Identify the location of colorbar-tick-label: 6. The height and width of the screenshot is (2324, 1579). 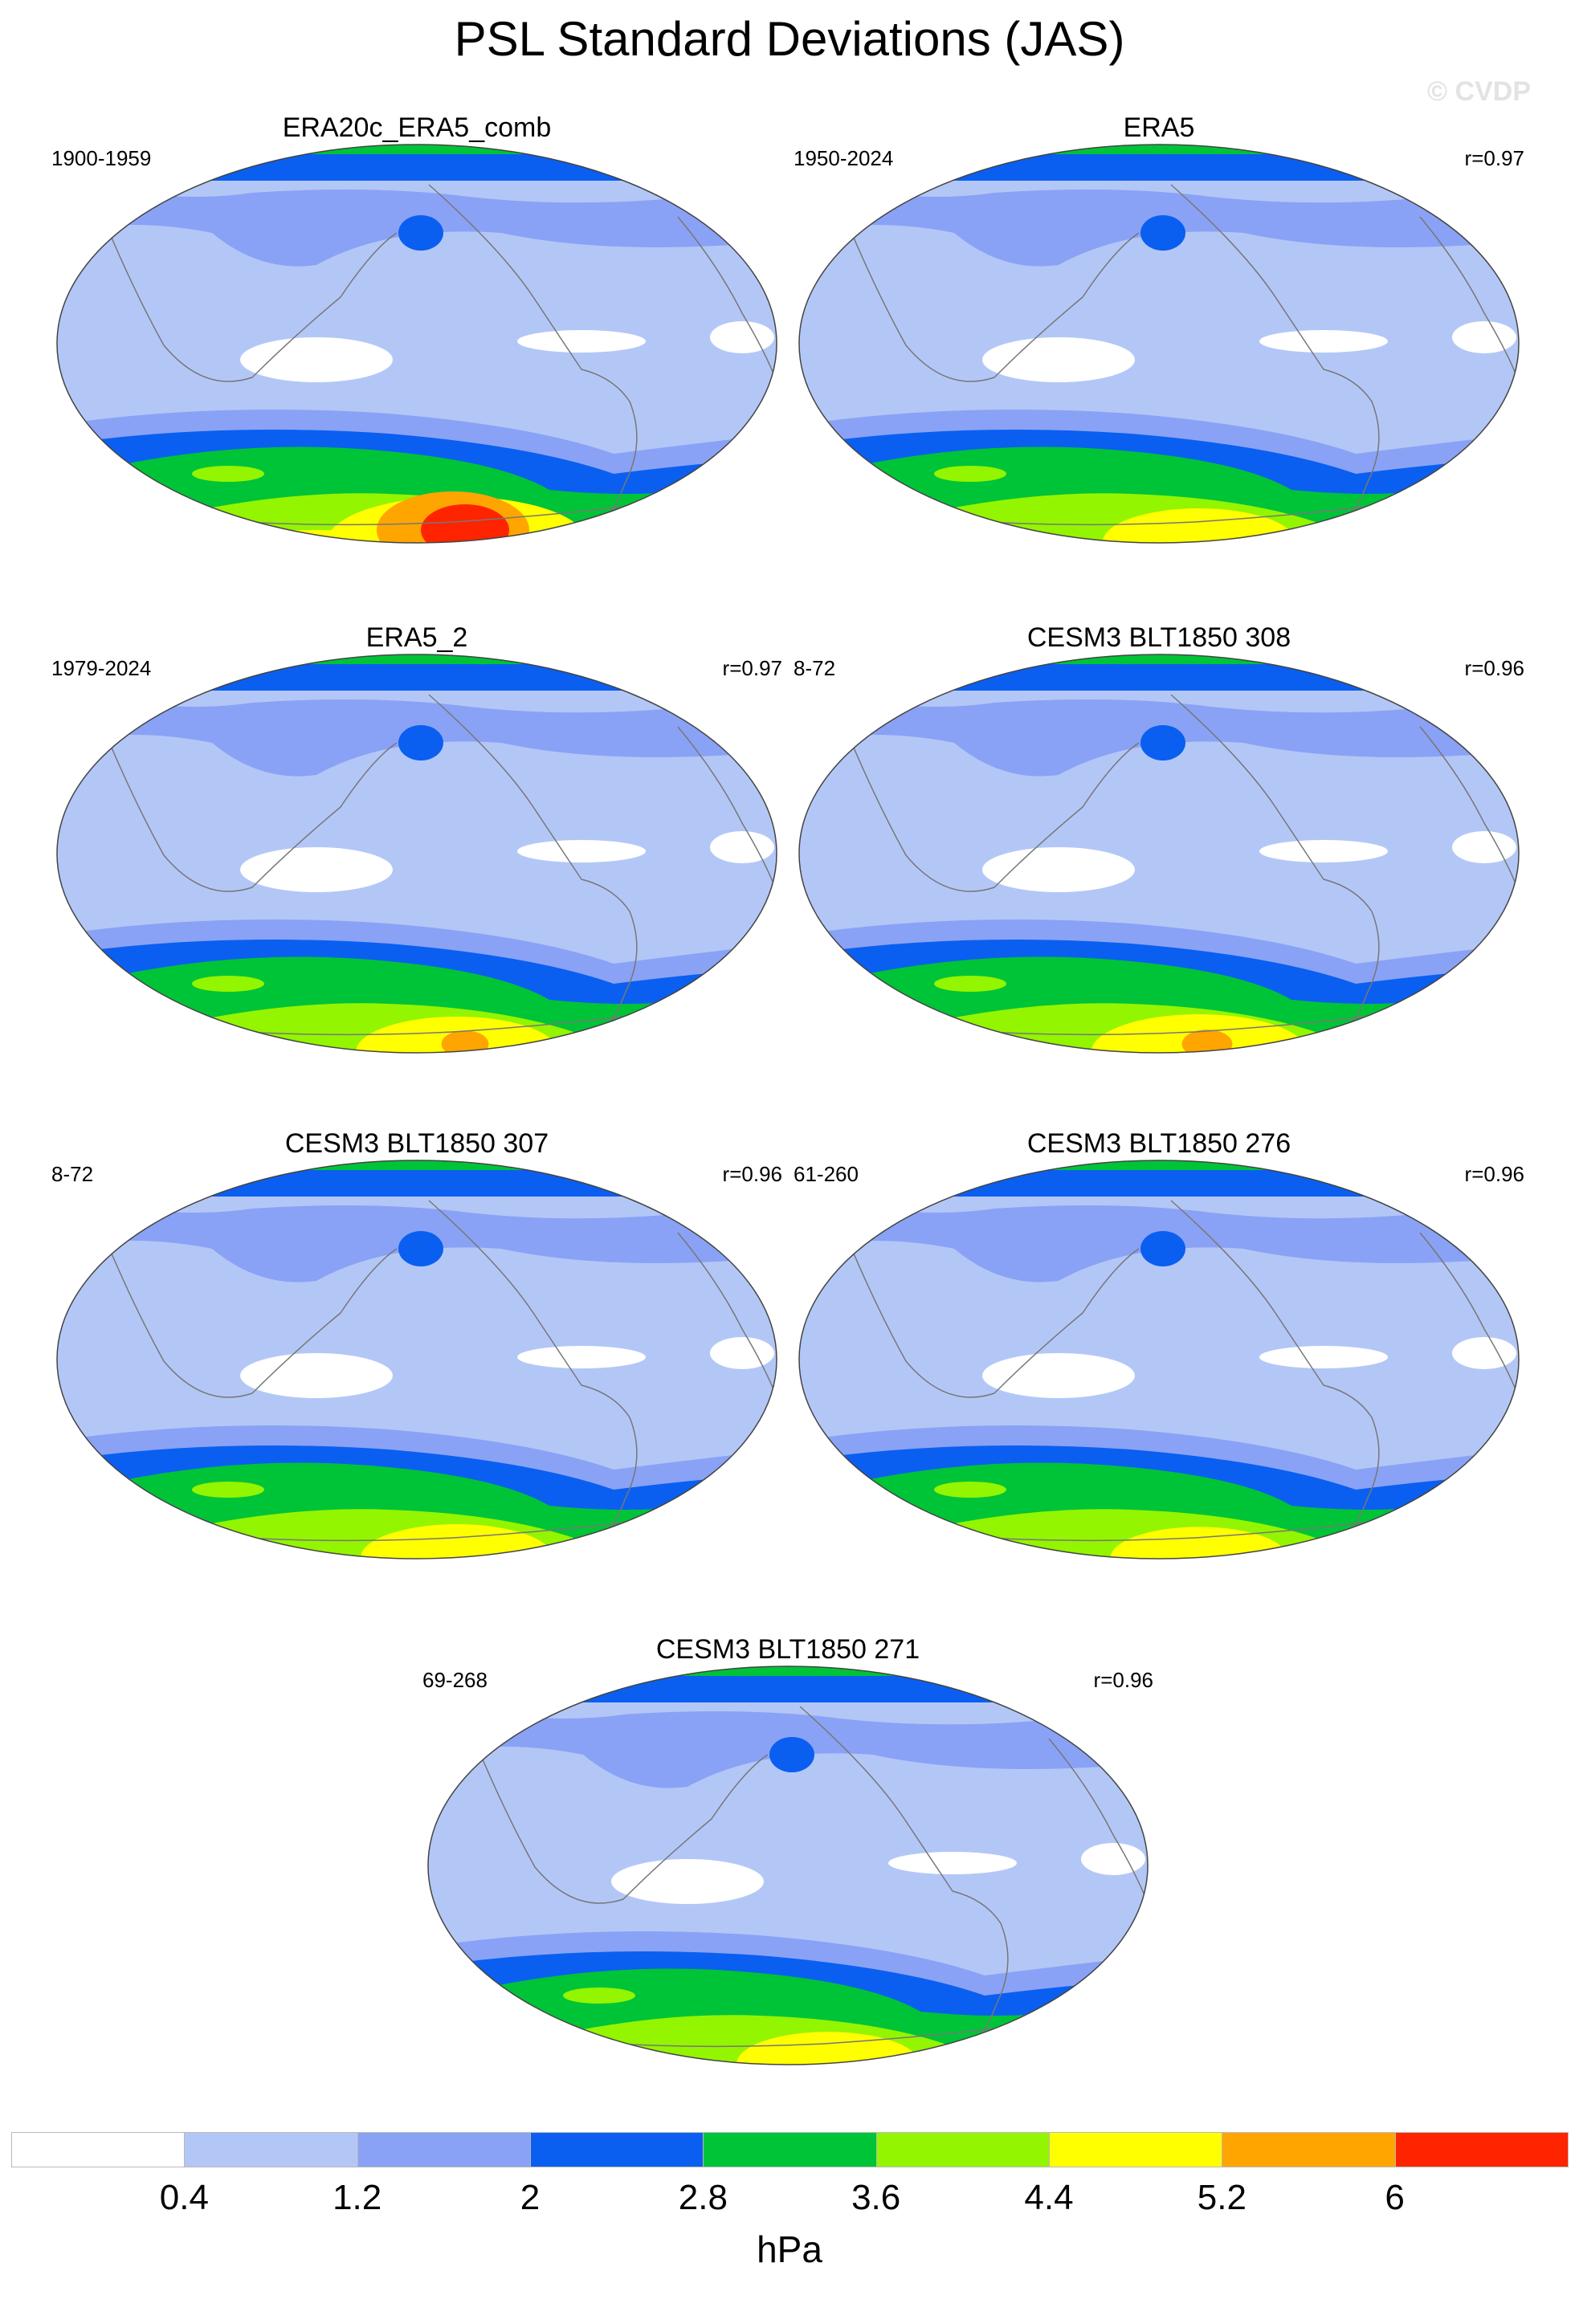
(1395, 2197).